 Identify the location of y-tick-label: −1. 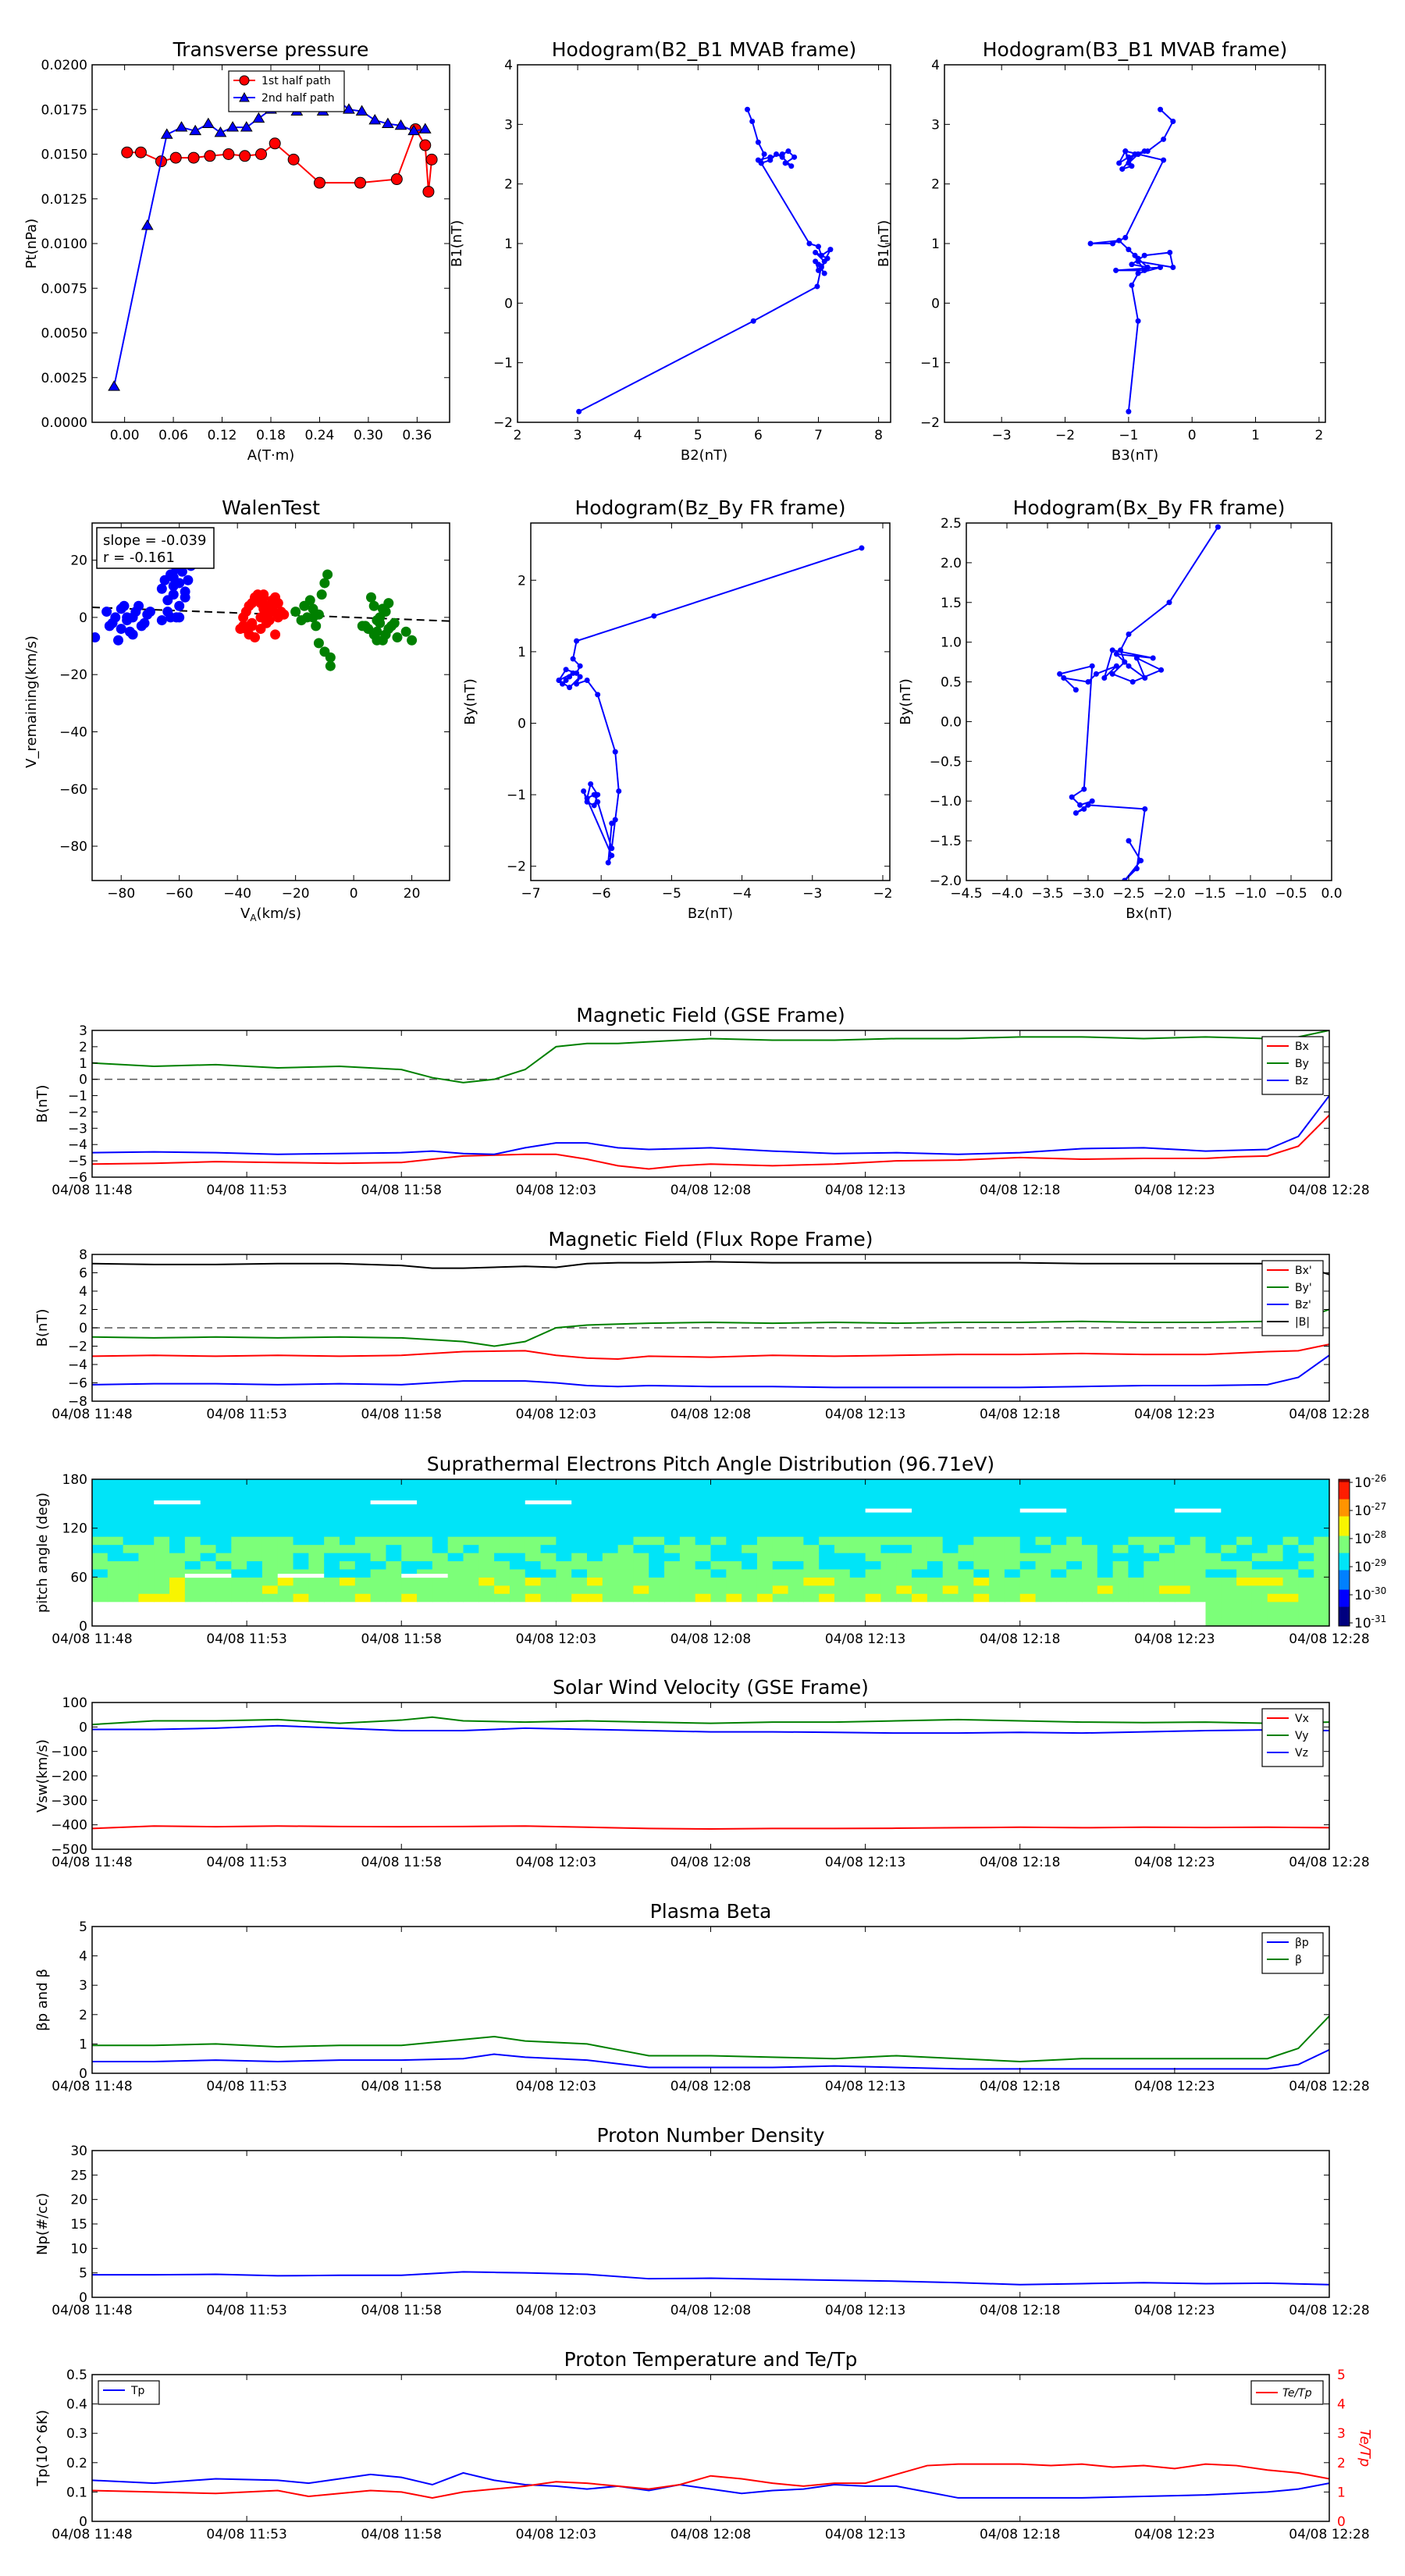
(77, 1097).